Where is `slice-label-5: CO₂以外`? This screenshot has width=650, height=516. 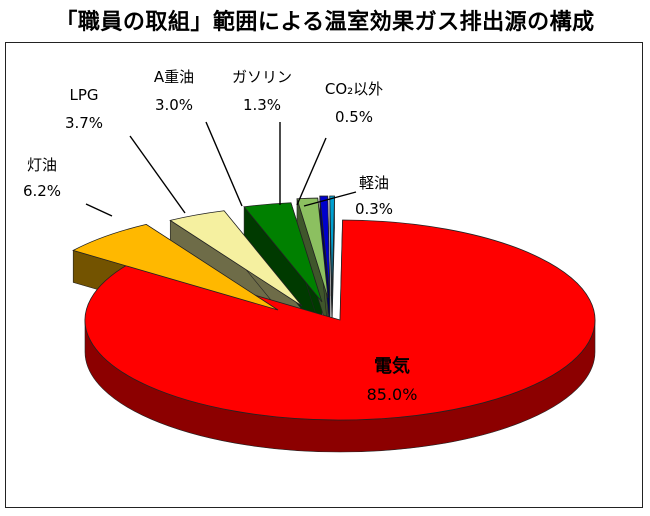 slice-label-5: CO₂以外 is located at coordinates (354, 89).